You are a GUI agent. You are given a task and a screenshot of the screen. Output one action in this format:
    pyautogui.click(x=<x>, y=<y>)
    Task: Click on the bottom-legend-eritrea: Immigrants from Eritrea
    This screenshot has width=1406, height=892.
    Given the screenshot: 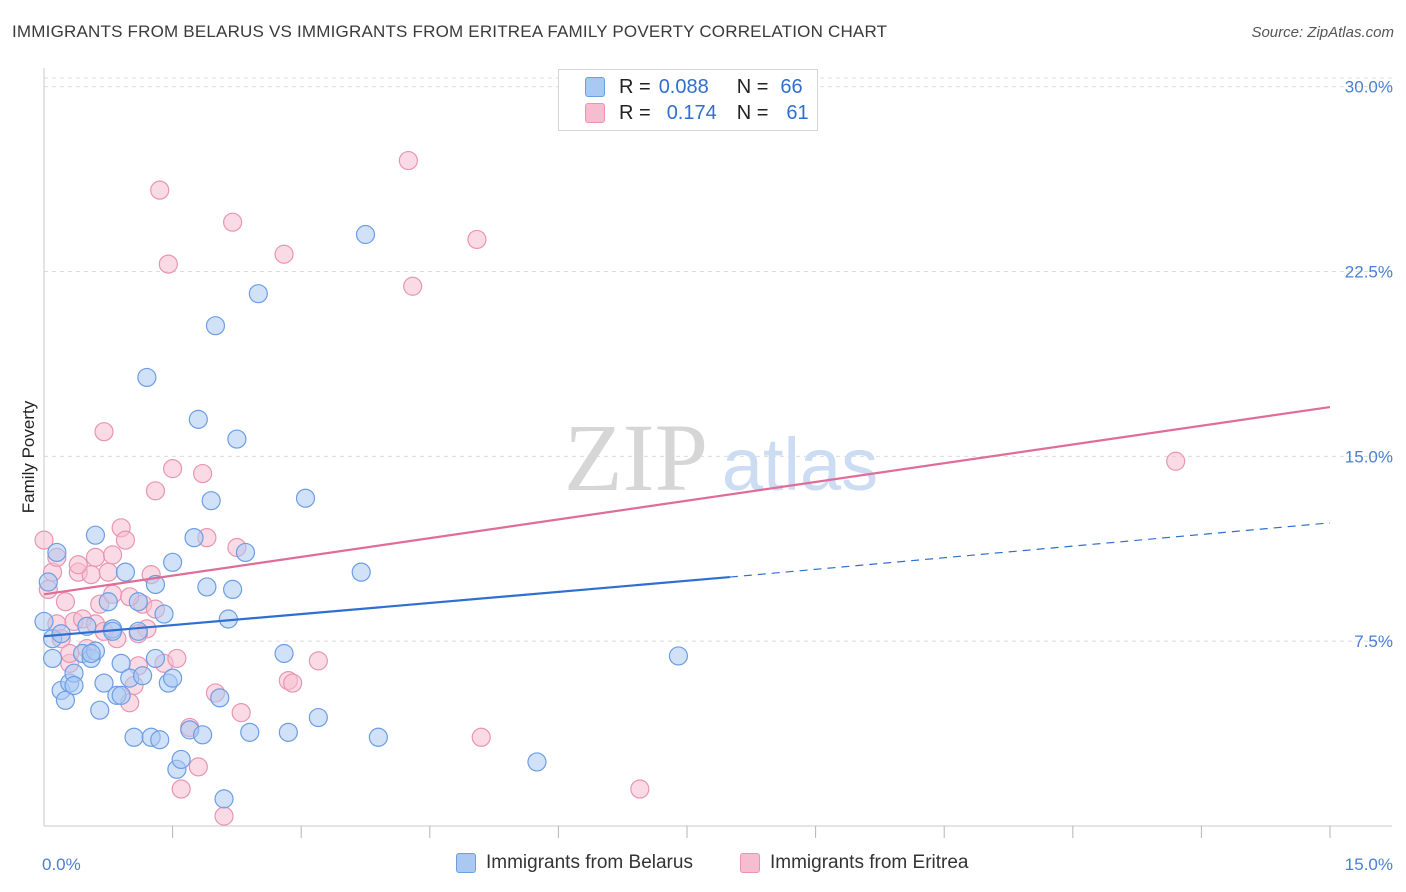 What is the action you would take?
    pyautogui.click(x=854, y=863)
    